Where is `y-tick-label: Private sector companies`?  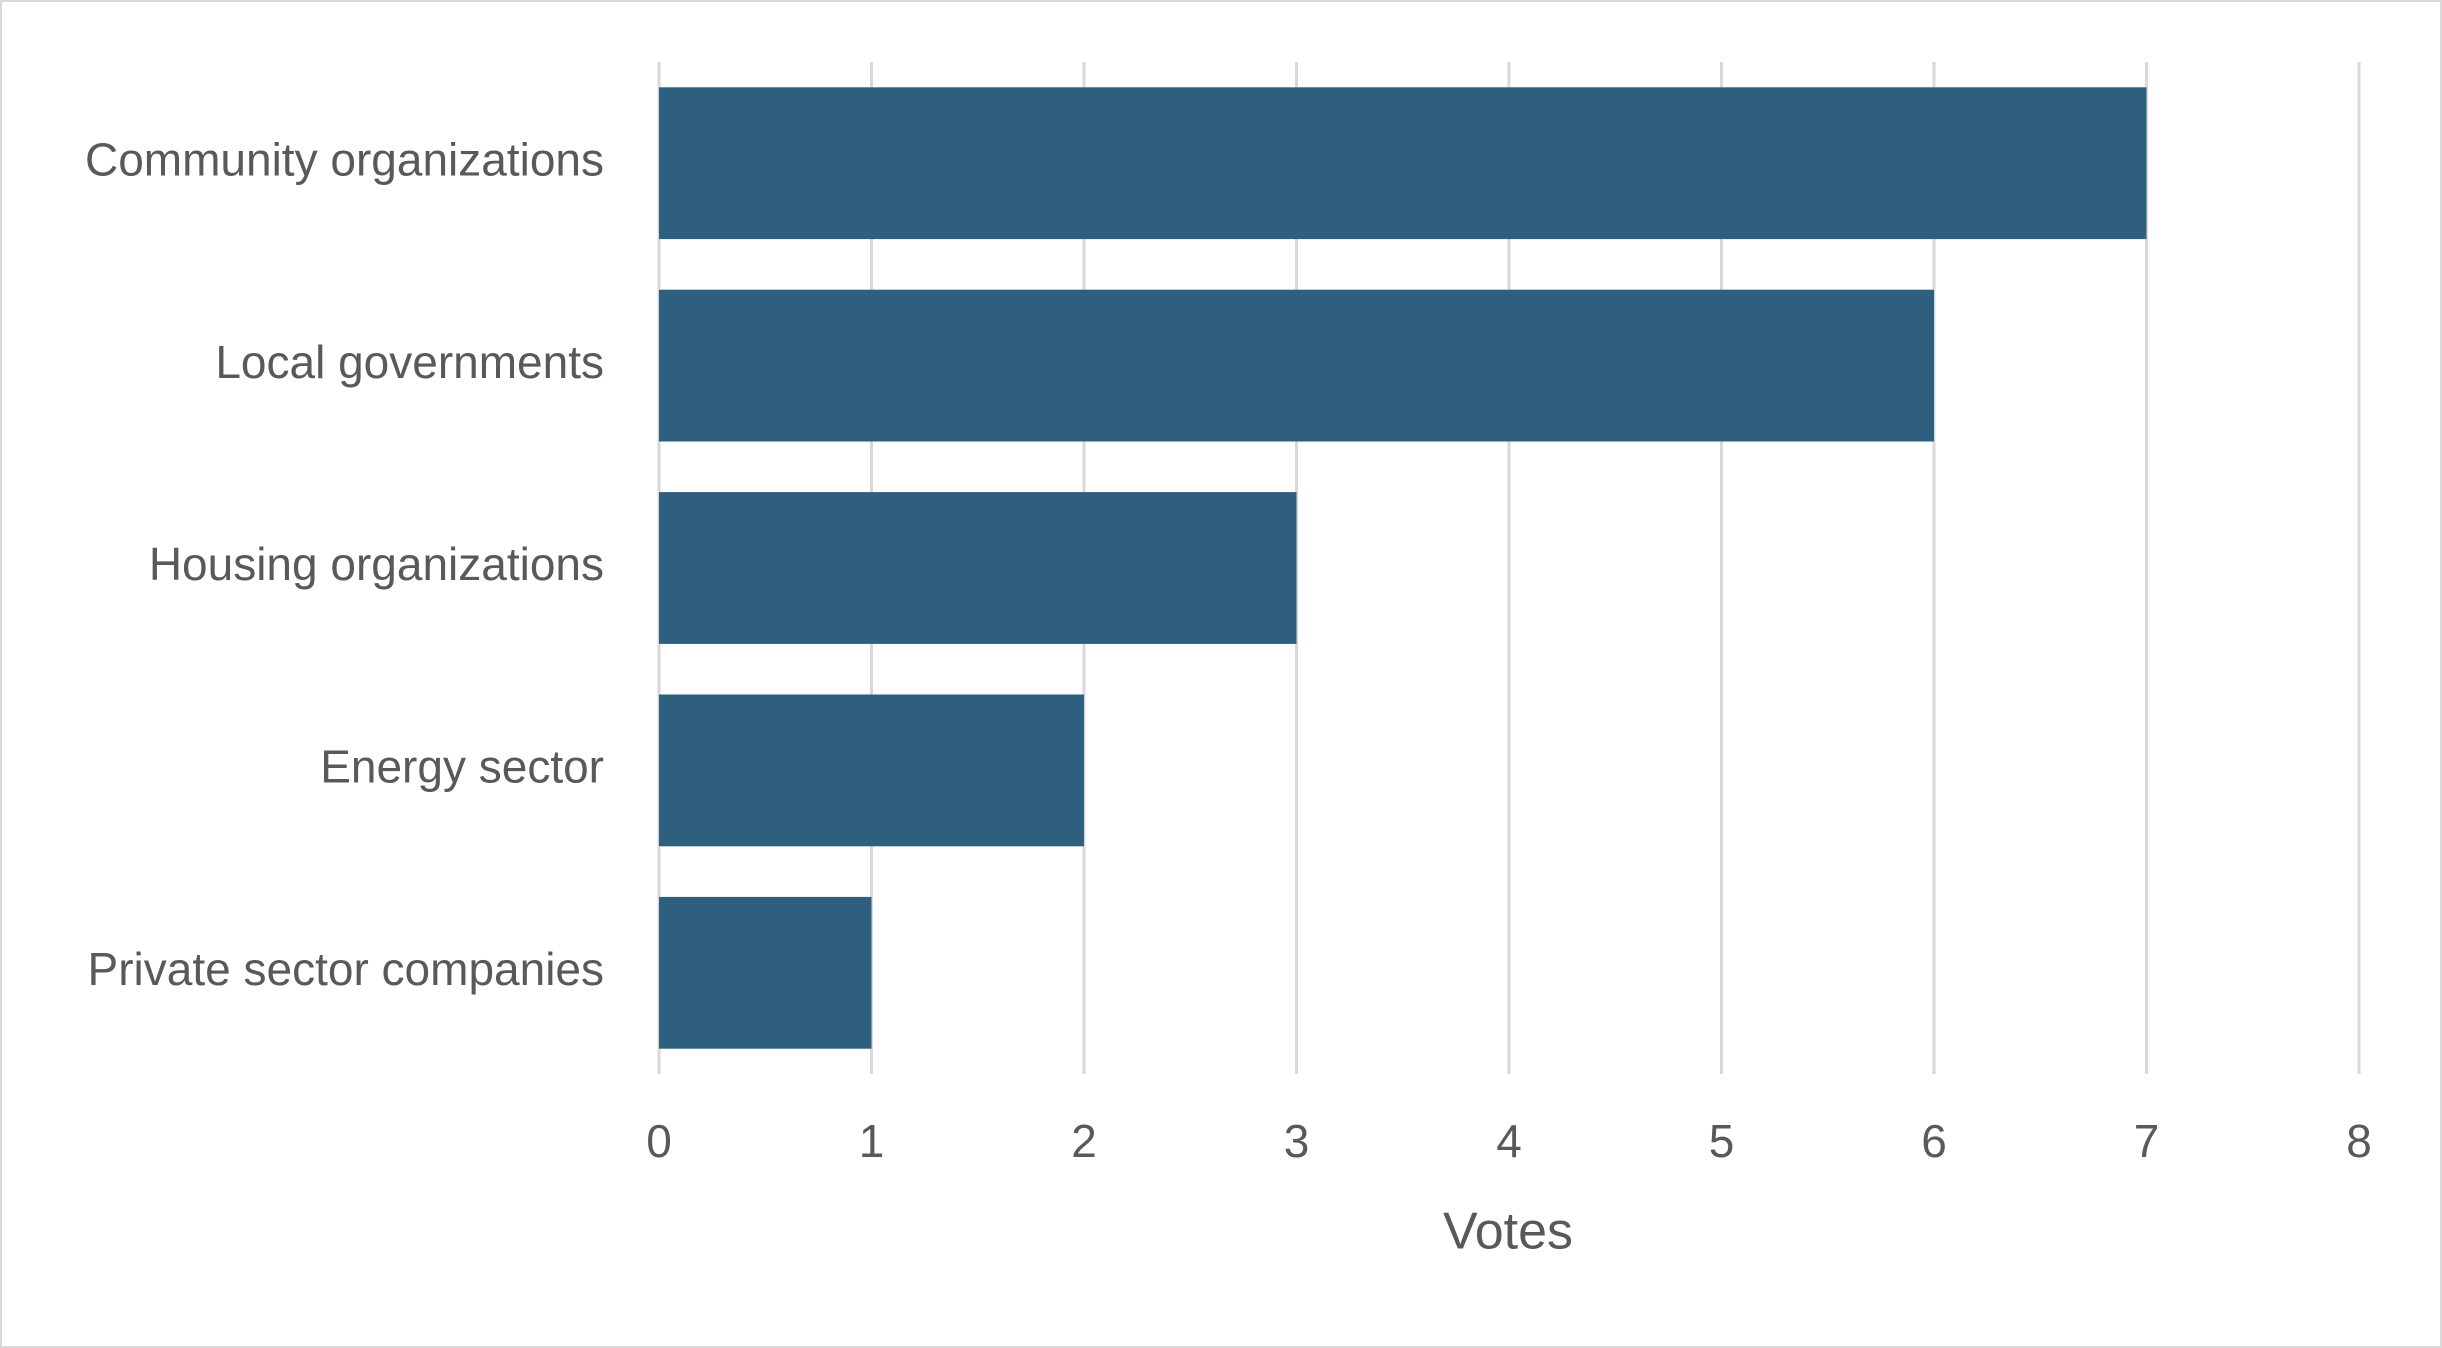 y-tick-label: Private sector companies is located at coordinates (346, 969).